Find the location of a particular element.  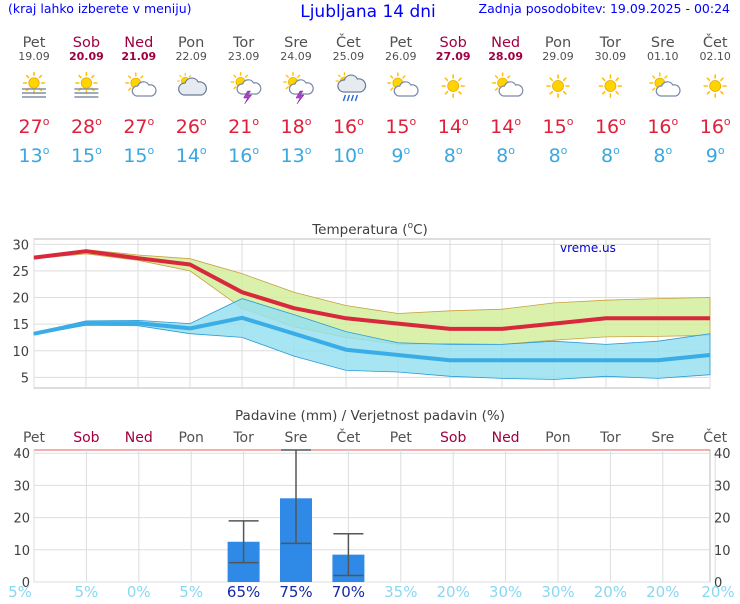

watermark: vreme.us is located at coordinates (588, 248).